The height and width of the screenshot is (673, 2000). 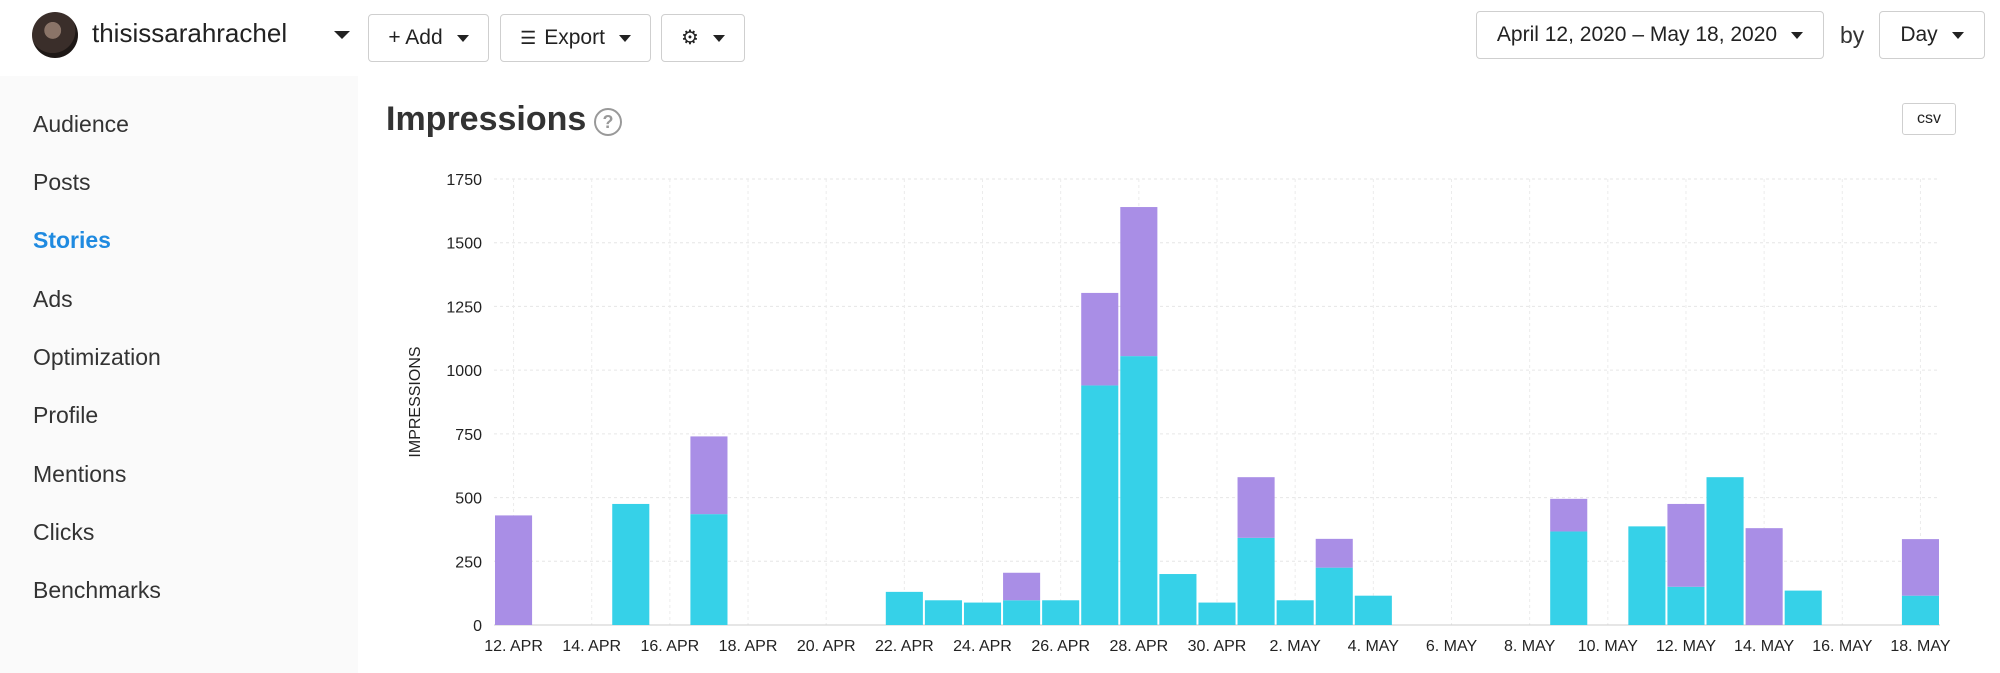 What do you see at coordinates (468, 435) in the screenshot?
I see `y-tick-label: 750` at bounding box center [468, 435].